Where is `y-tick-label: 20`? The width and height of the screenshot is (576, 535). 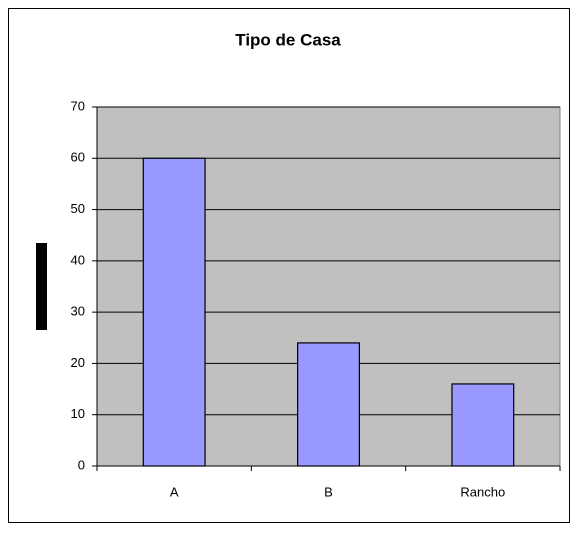
y-tick-label: 20 is located at coordinates (78, 362).